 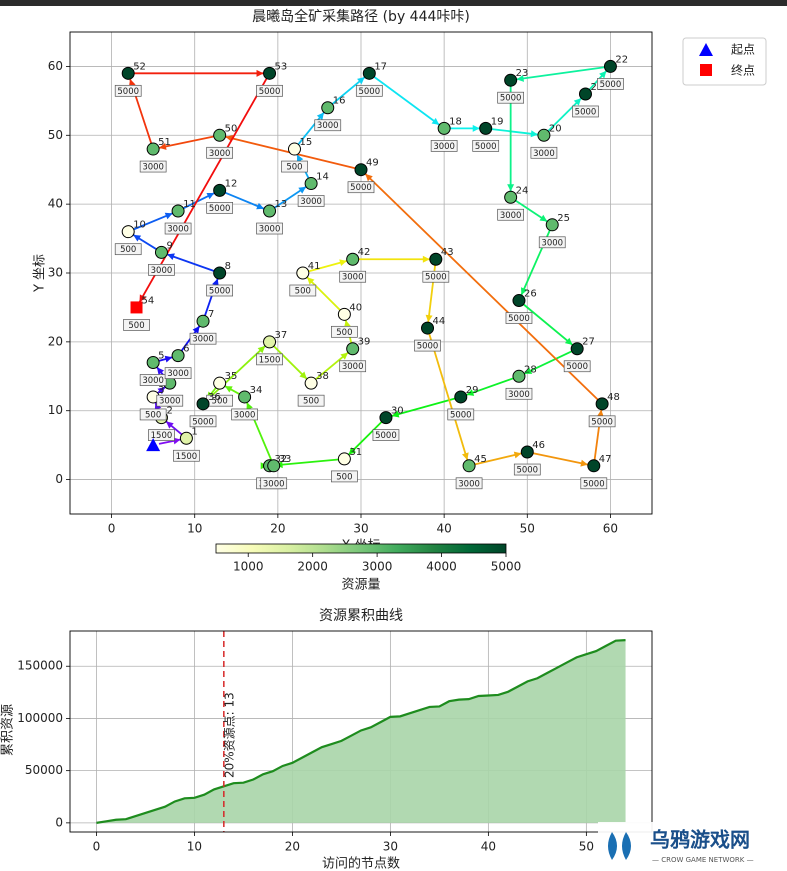 I want to click on node-id: 37, so click(x=281, y=335).